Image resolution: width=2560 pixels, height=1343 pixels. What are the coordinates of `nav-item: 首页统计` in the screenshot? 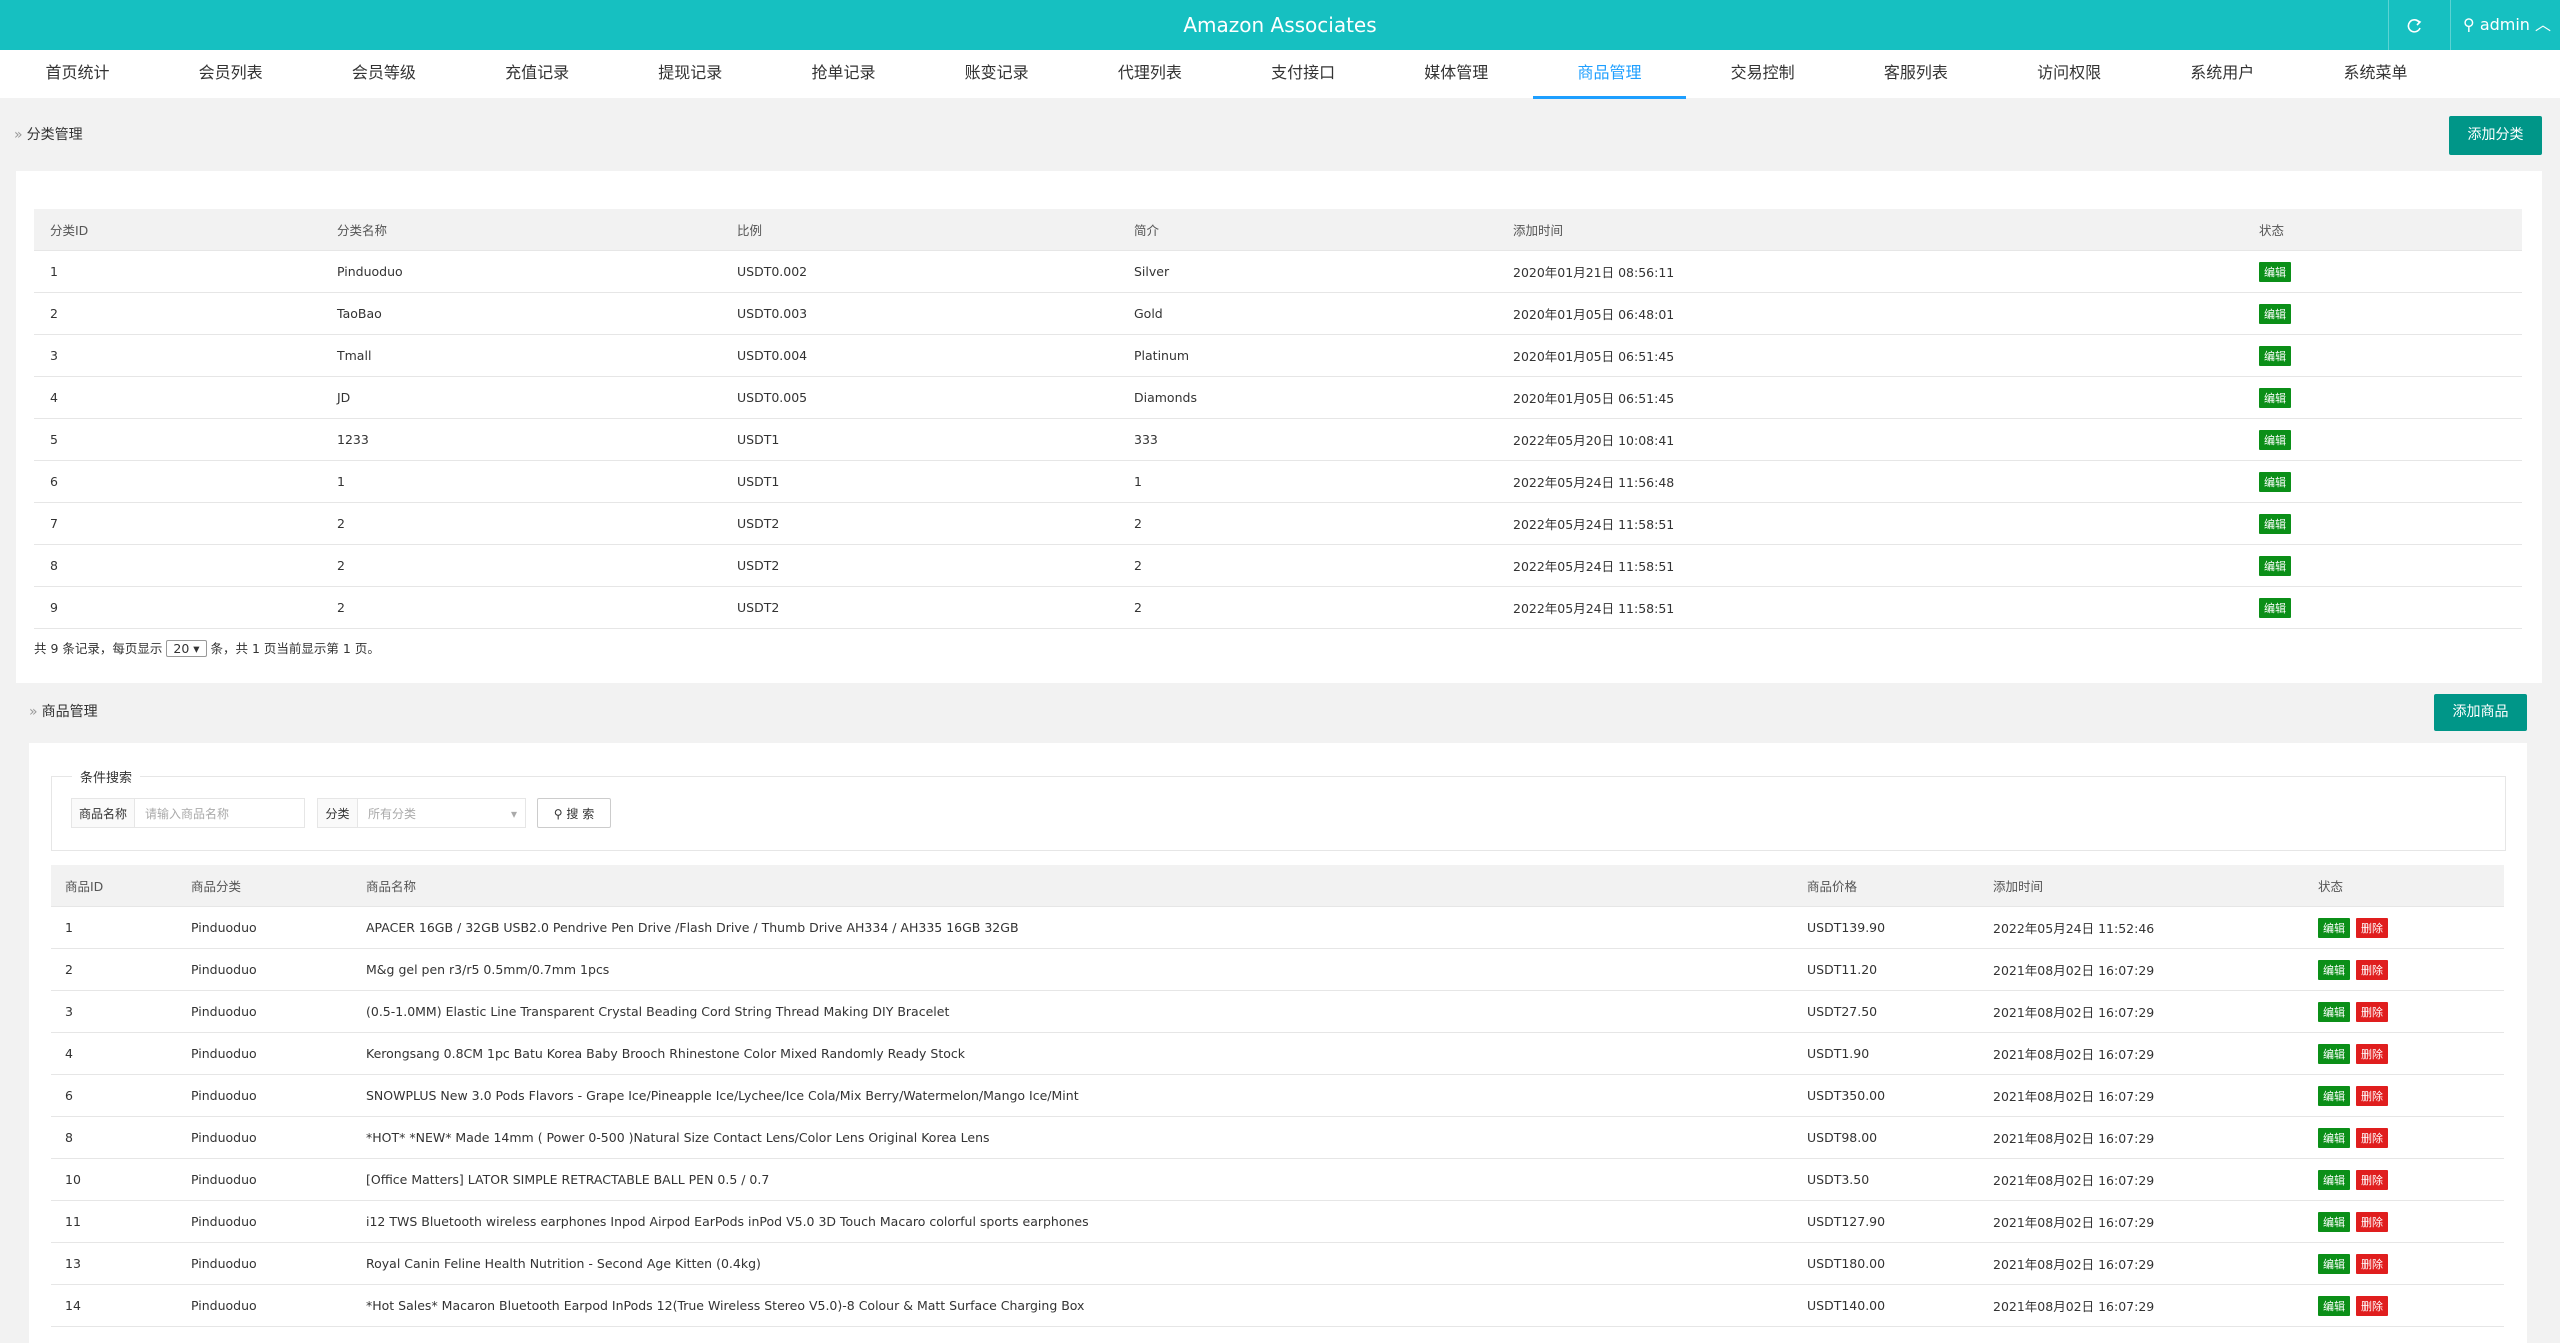 It's located at (77, 72).